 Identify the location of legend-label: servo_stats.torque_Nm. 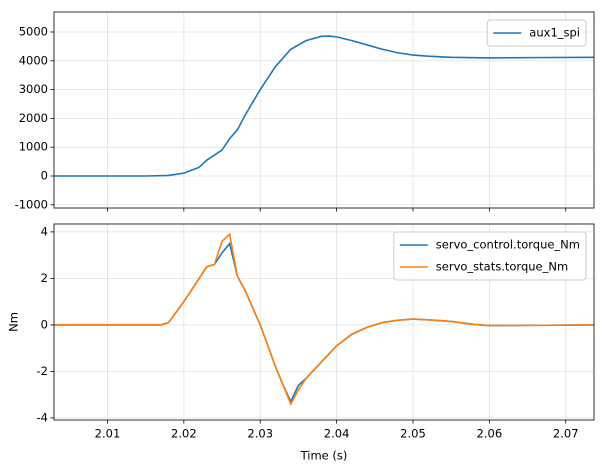
(502, 267).